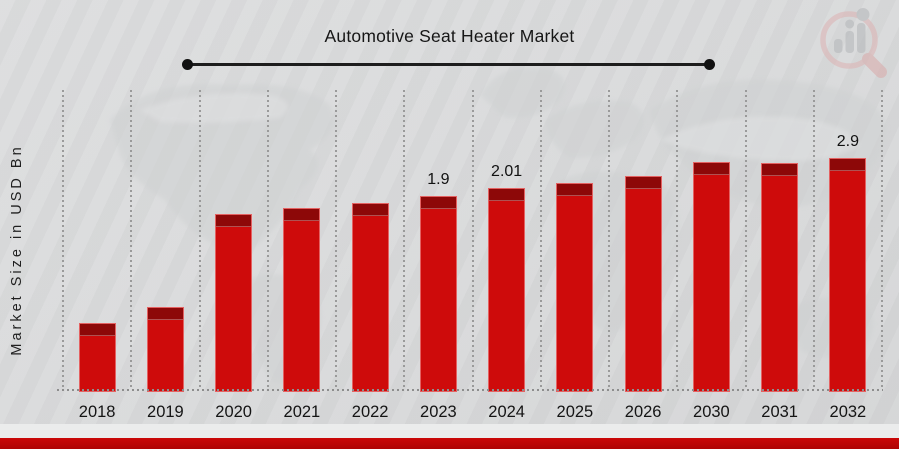  I want to click on x-axis-label-2019: 2019, so click(165, 412).